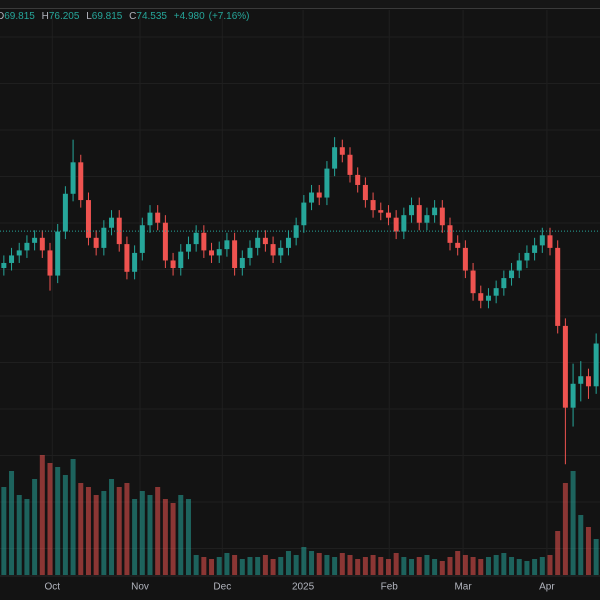 This screenshot has width=600, height=600. What do you see at coordinates (463, 587) in the screenshot?
I see `x-tick-label: Mar` at bounding box center [463, 587].